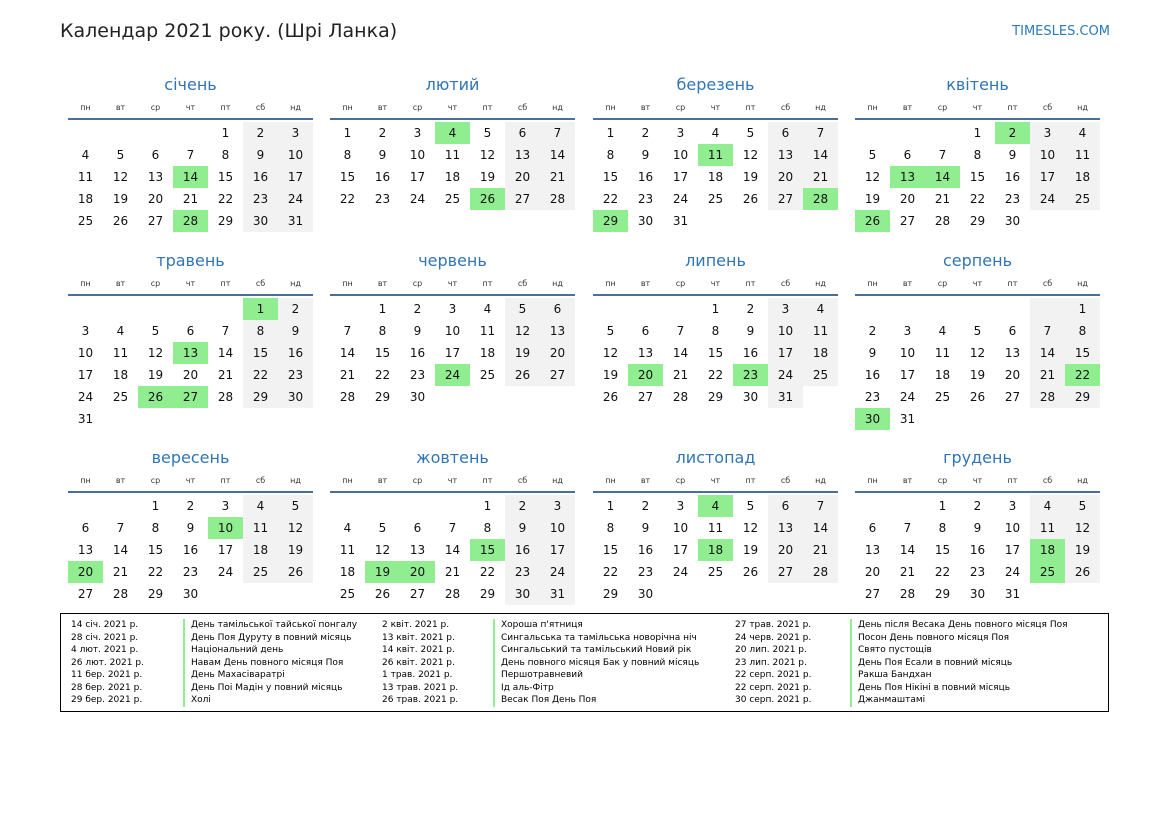  Describe the element at coordinates (85, 397) in the screenshot. I see `day-cell: 24` at that location.